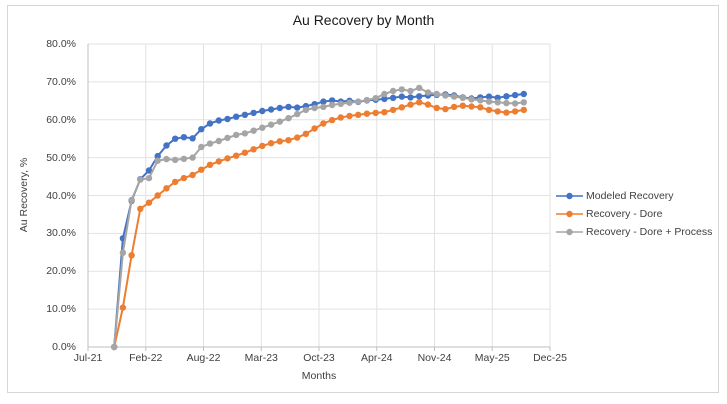 The height and width of the screenshot is (404, 727). What do you see at coordinates (550, 358) in the screenshot?
I see `x-tick-label: Dec-25` at bounding box center [550, 358].